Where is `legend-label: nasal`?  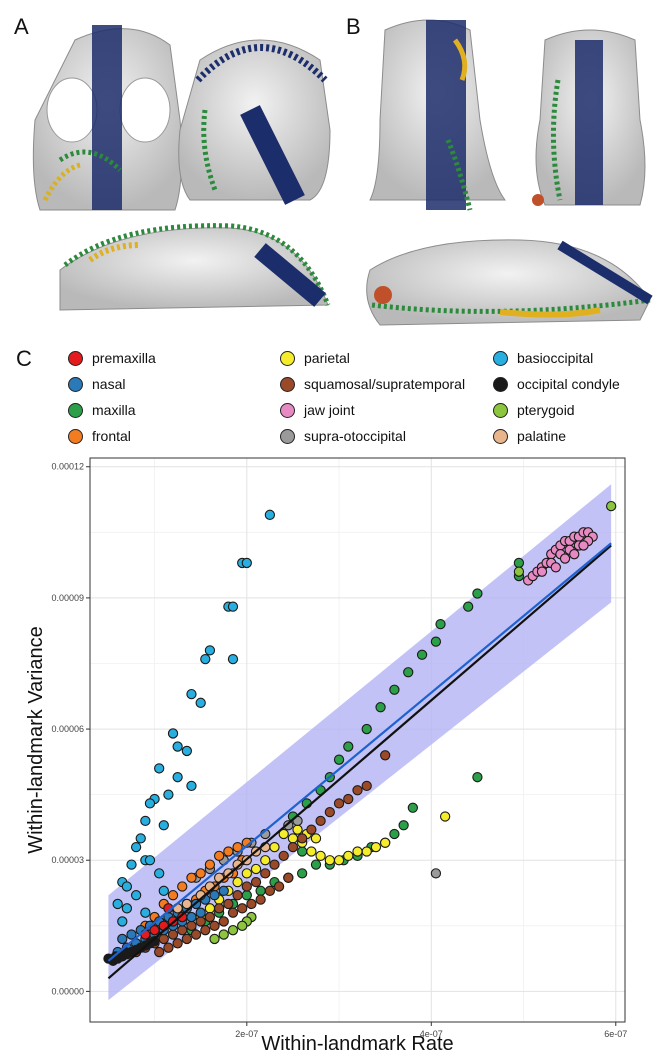 legend-label: nasal is located at coordinates (109, 384).